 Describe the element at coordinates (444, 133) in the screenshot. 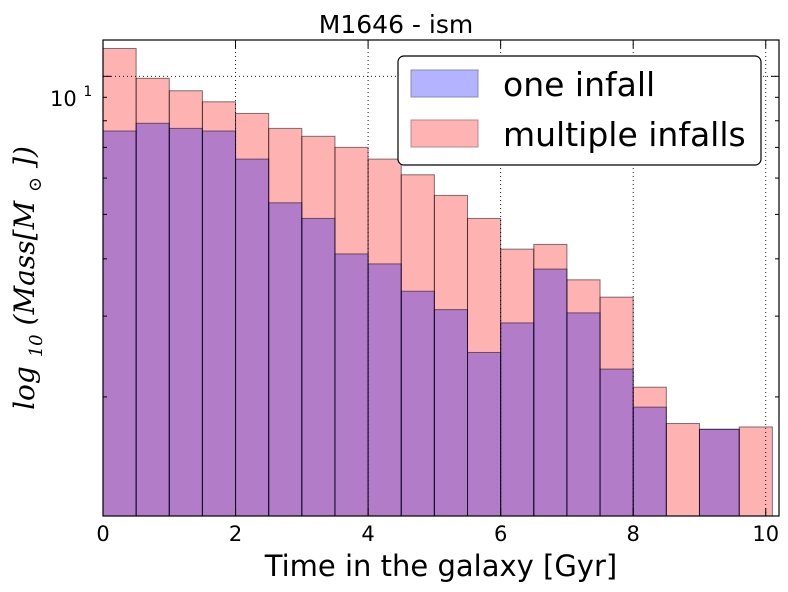

I see `legend-swatch-multiple-infalls` at that location.